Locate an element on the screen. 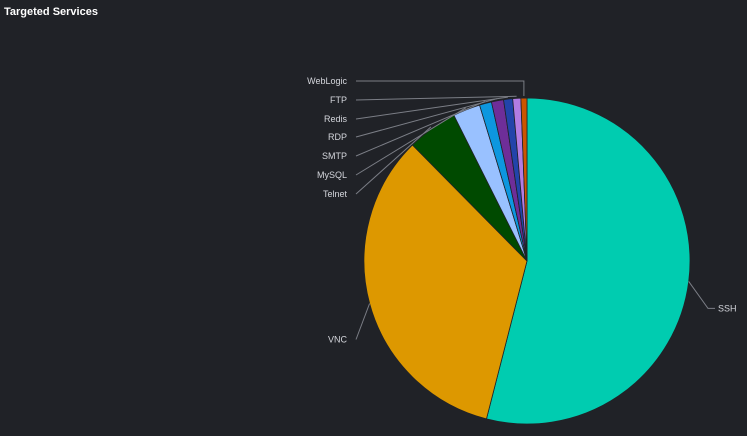  leader-line-rdp is located at coordinates (426, 118).